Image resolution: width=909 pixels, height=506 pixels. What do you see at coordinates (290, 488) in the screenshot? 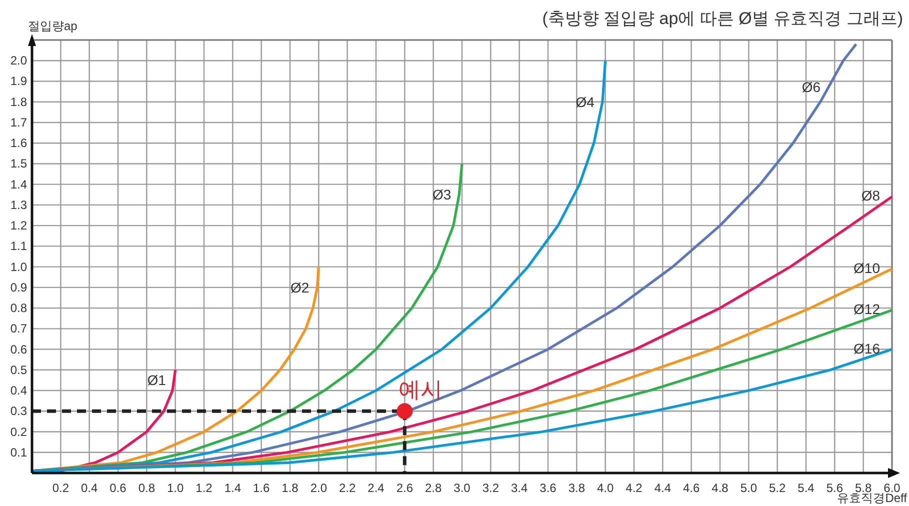
I see `x-tick-label: 1.8` at bounding box center [290, 488].